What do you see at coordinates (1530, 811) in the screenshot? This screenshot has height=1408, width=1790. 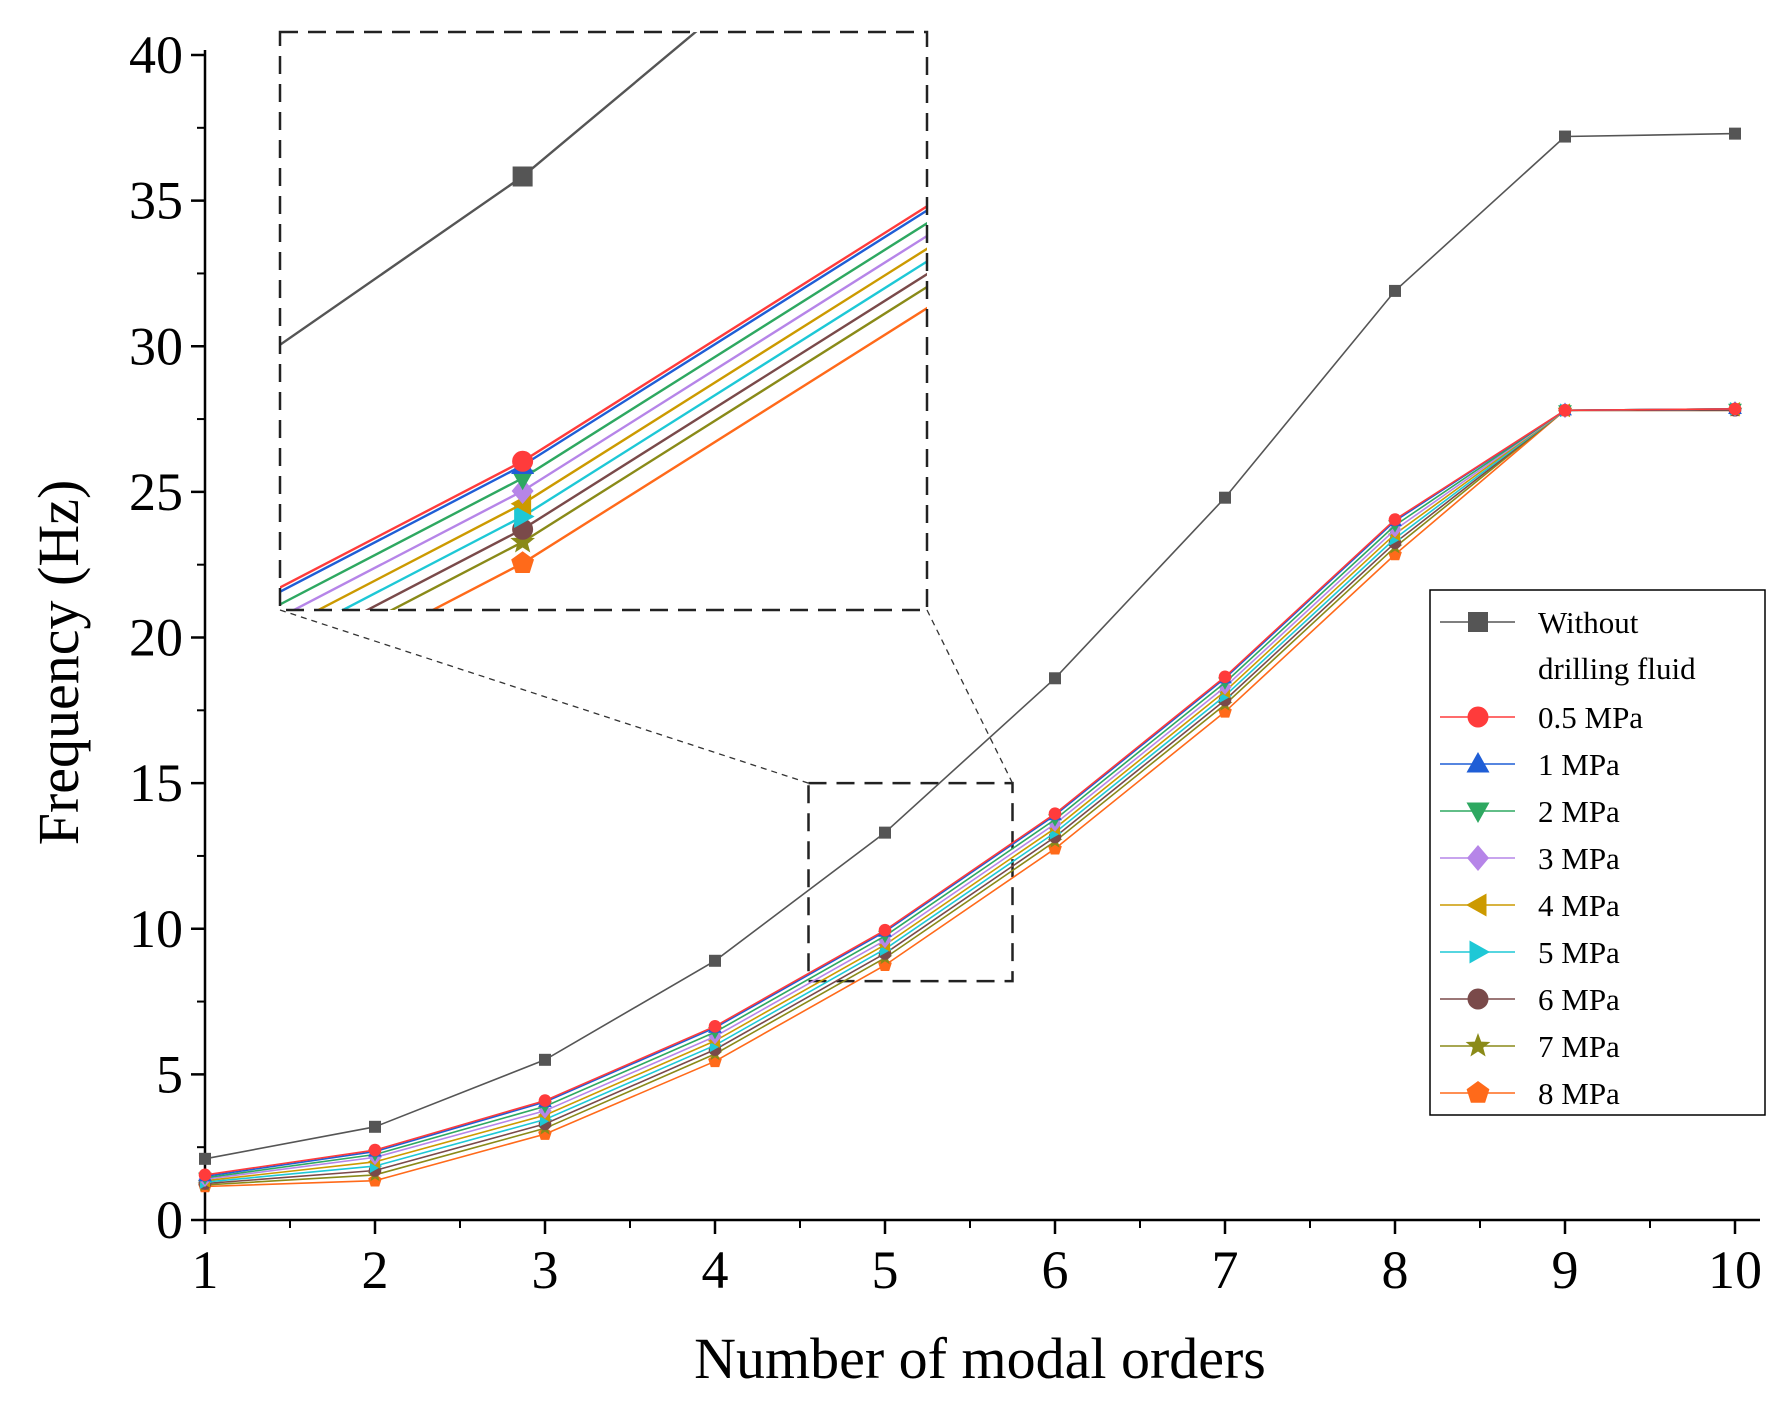 I see `legend-entry: 2 MPa` at bounding box center [1530, 811].